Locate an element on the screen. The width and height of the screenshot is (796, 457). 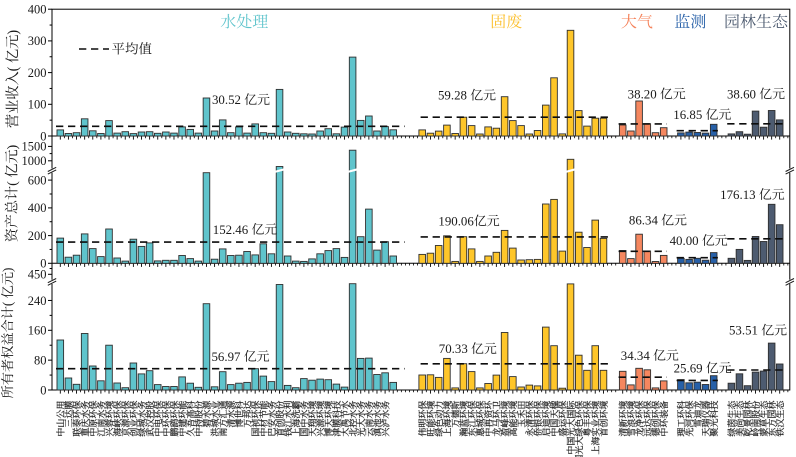
svg-text: 38.20 is located at coordinates (642, 94).